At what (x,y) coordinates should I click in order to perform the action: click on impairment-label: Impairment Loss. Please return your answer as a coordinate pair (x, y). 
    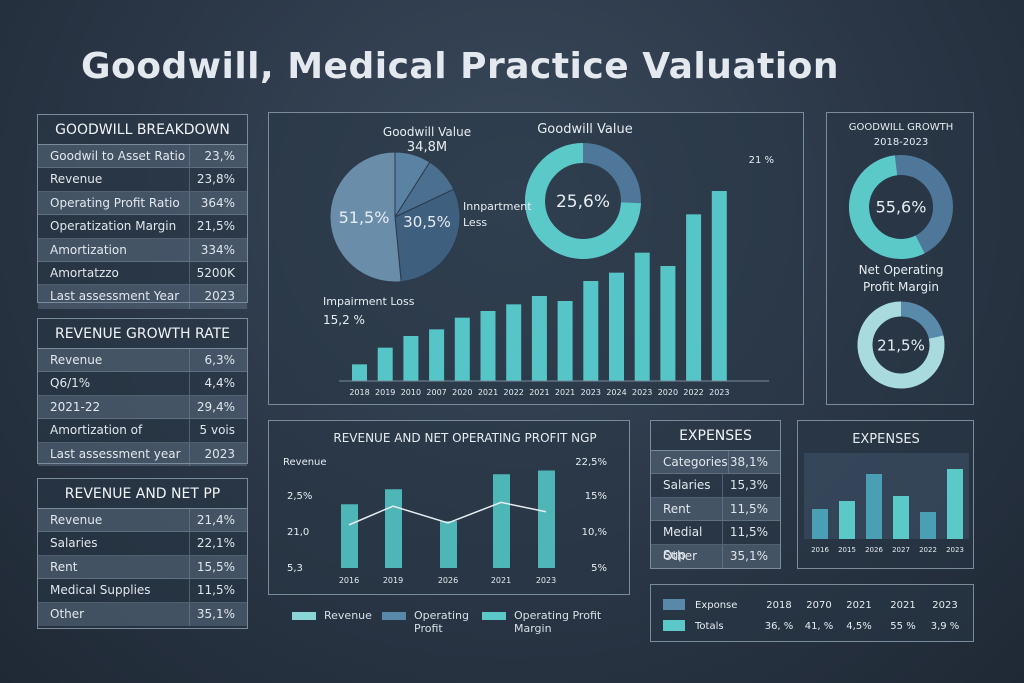
    Looking at the image, I should click on (369, 301).